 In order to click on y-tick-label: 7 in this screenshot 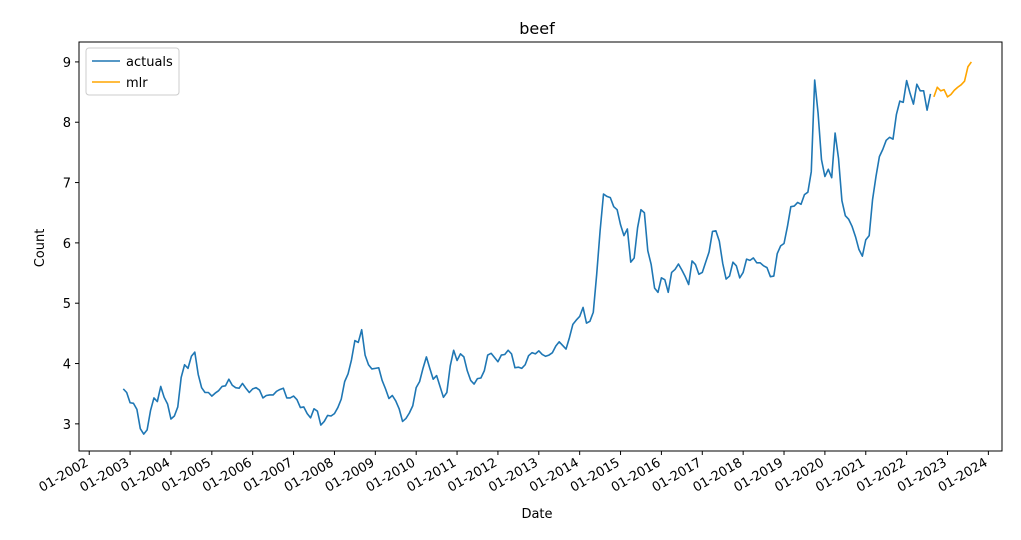, I will do `click(67, 184)`.